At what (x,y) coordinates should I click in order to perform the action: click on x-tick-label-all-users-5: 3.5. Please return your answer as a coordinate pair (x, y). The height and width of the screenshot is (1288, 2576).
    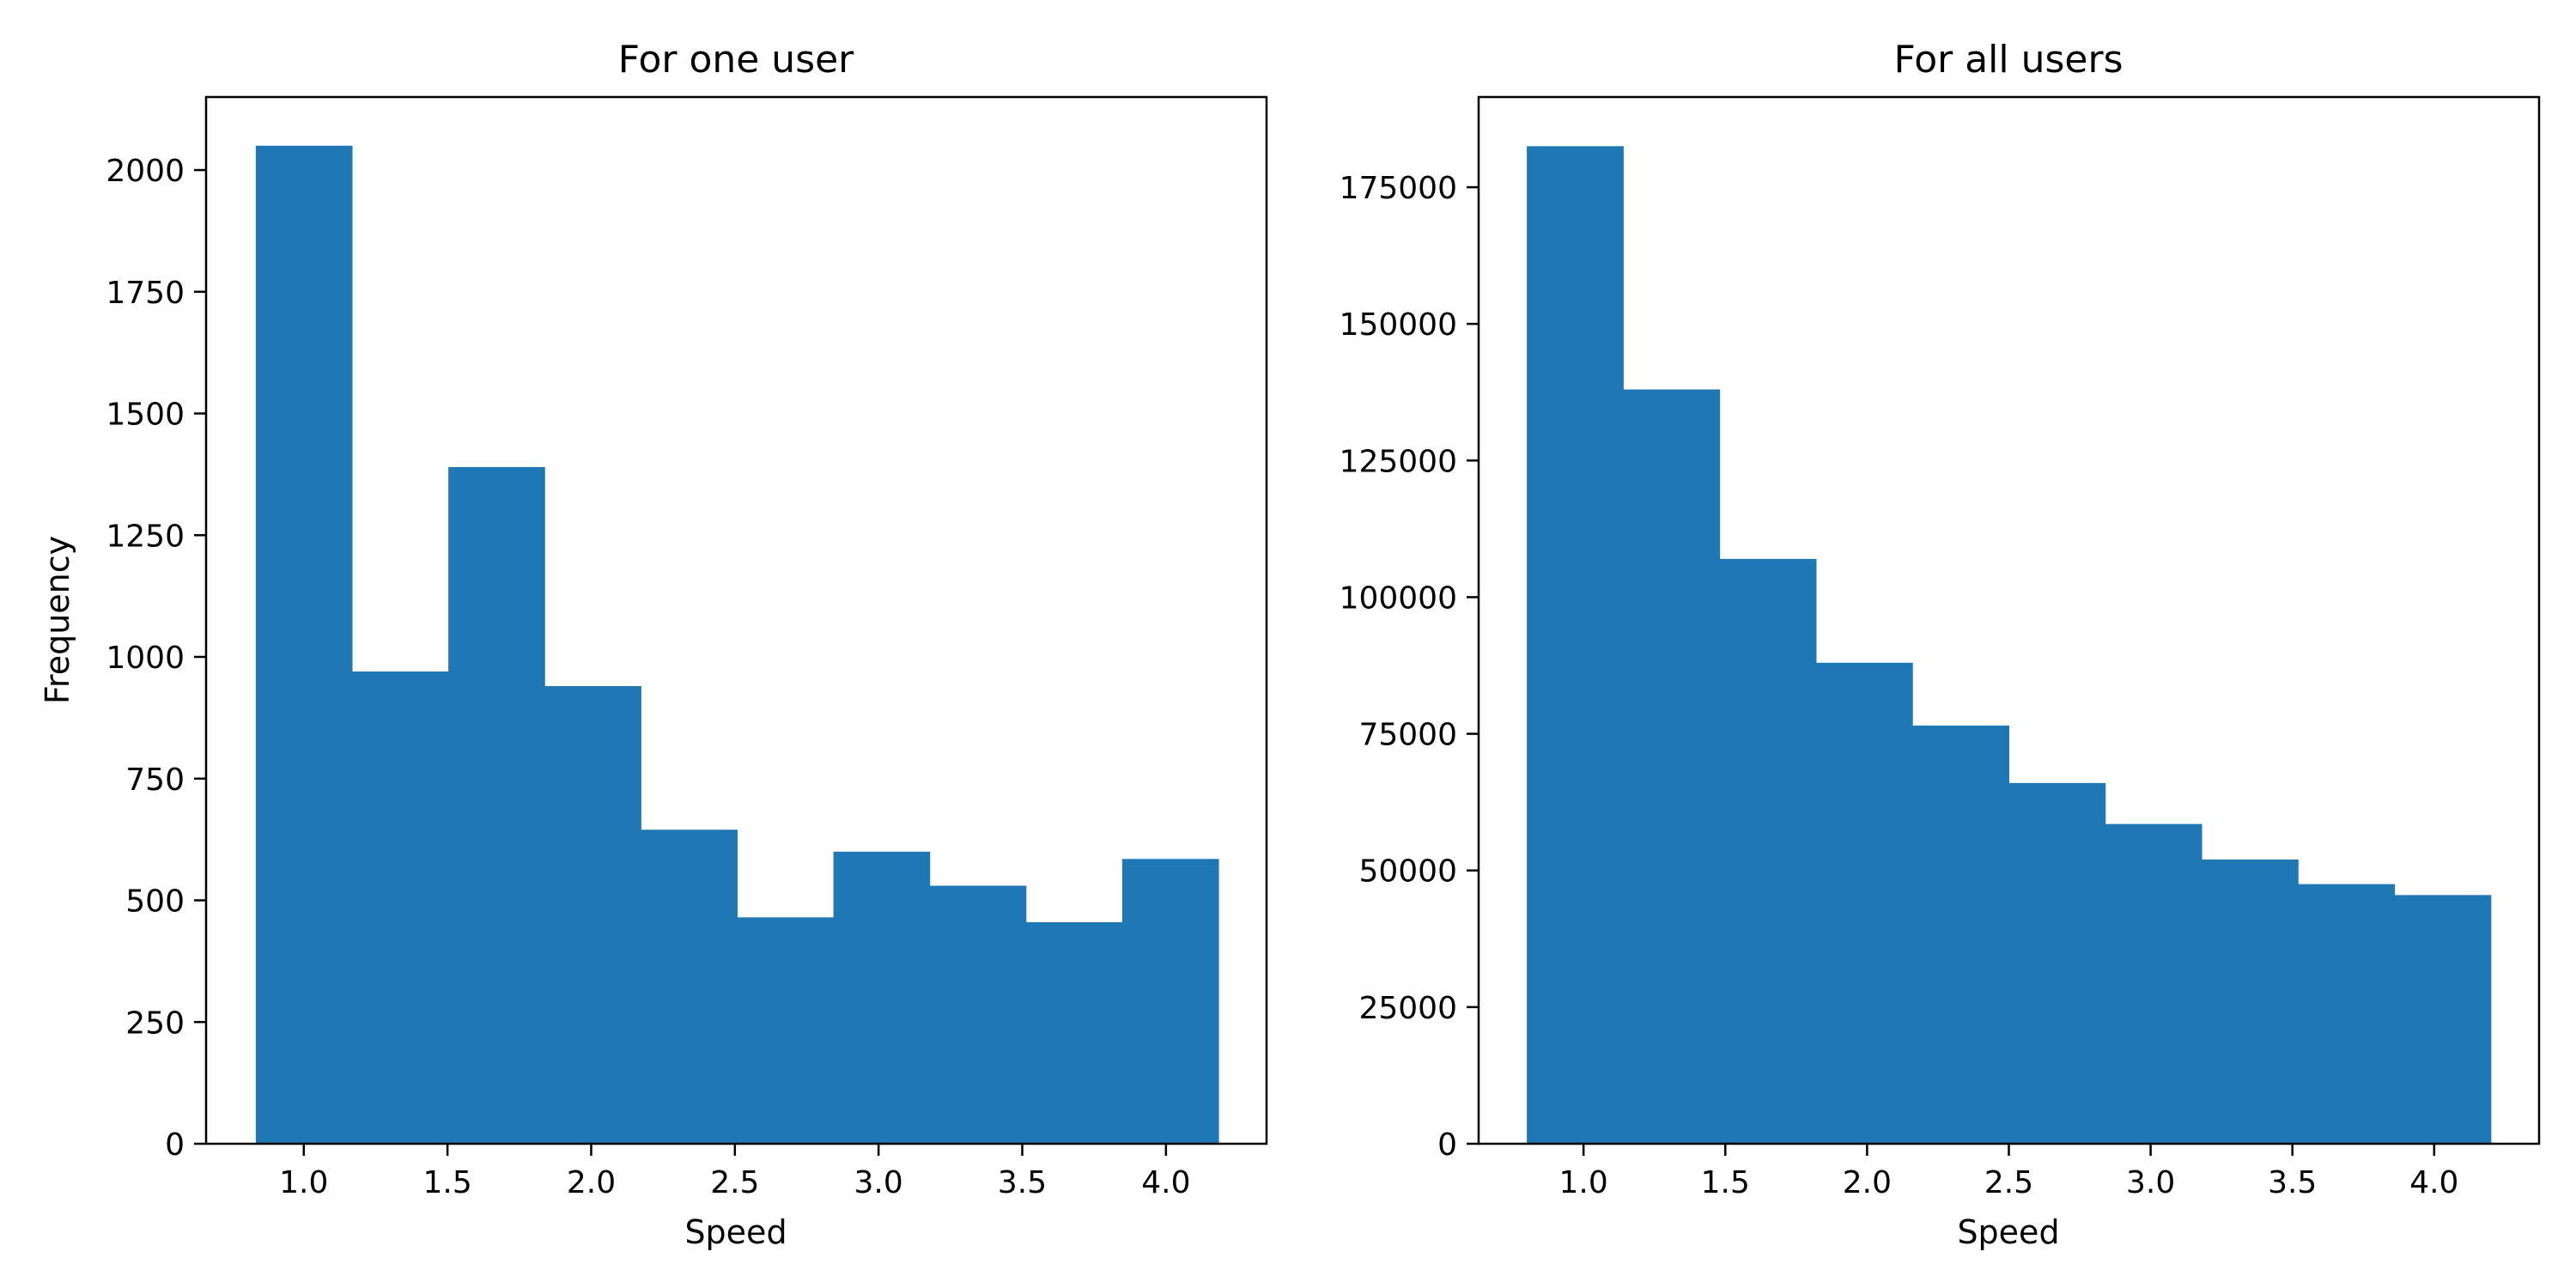
    Looking at the image, I should click on (2292, 1182).